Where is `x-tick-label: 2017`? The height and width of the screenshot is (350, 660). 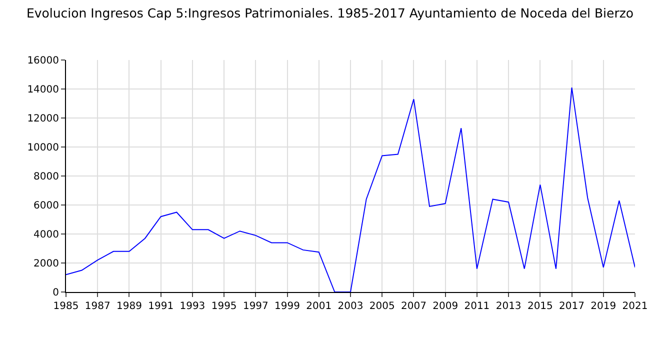
x-tick-label: 2017 is located at coordinates (572, 306).